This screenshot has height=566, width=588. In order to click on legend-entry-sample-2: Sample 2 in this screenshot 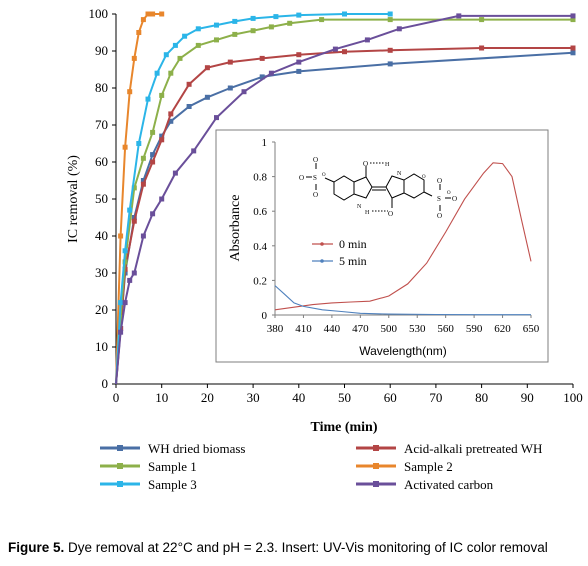, I will do `click(404, 466)`.